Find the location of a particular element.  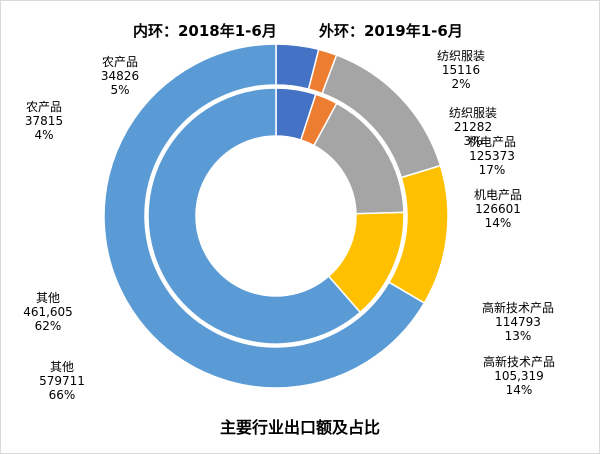

outer-label-2: 机电产品 126601 14% is located at coordinates (498, 209).